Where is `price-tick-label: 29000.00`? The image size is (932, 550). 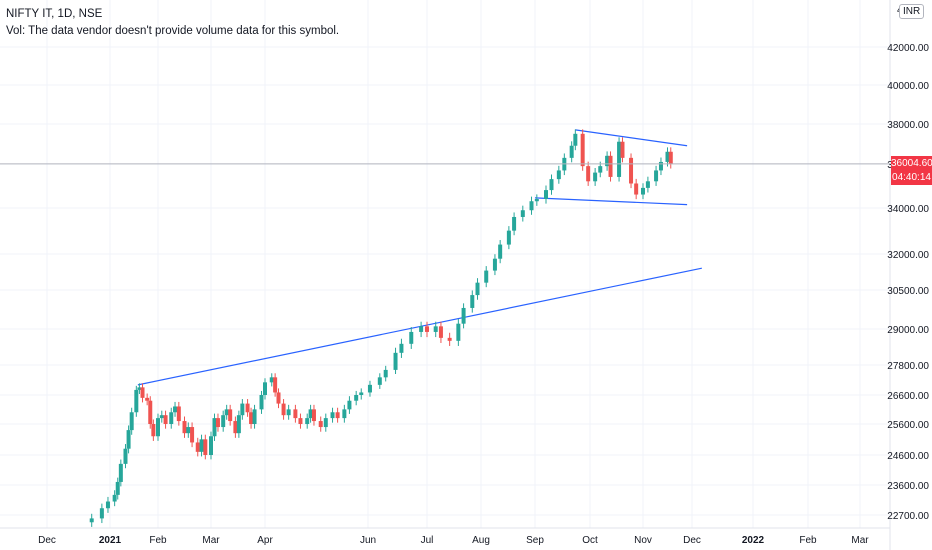 price-tick-label: 29000.00 is located at coordinates (908, 330).